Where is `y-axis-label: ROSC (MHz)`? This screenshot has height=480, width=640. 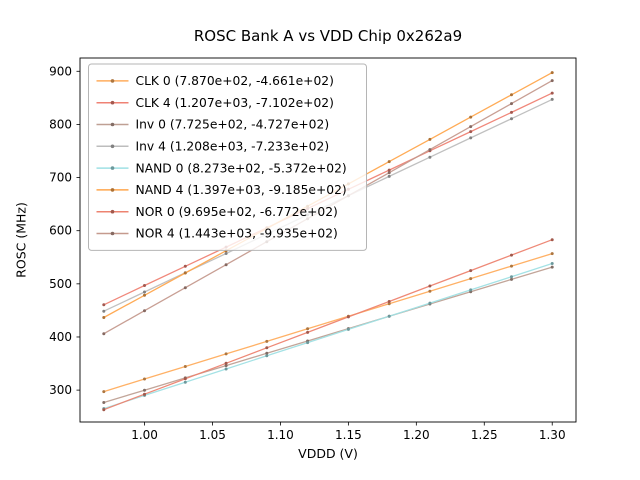 y-axis-label: ROSC (MHz) is located at coordinates (21, 240).